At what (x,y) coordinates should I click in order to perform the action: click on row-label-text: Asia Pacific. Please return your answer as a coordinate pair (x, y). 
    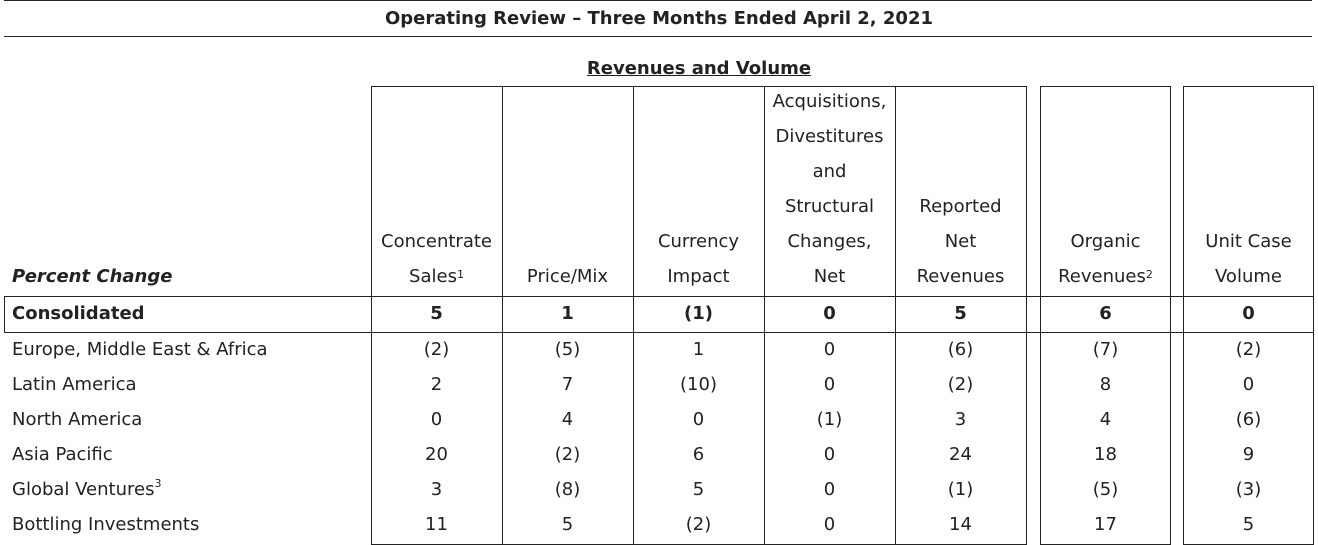
    Looking at the image, I should click on (62, 454).